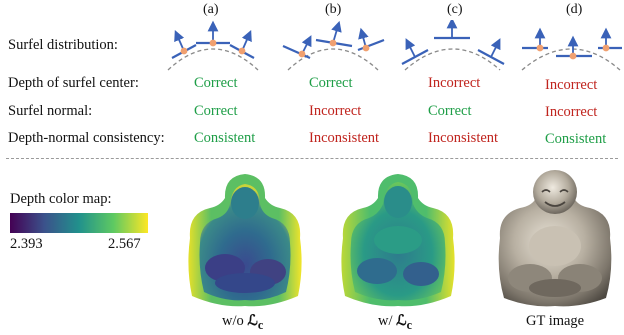 This screenshot has height=335, width=624. I want to click on surfel-diagram-d, so click(571, 49).